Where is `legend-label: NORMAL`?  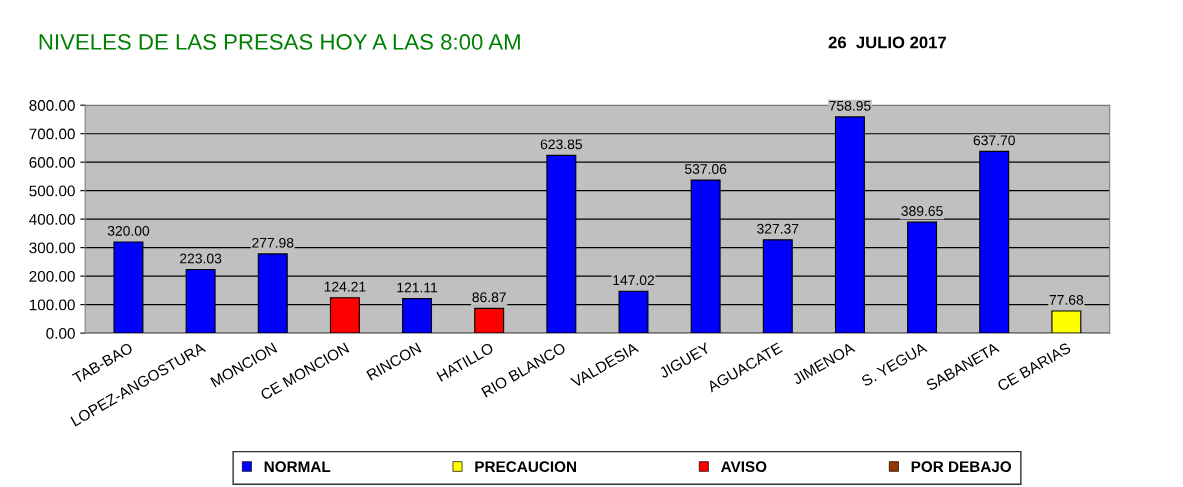 legend-label: NORMAL is located at coordinates (297, 467).